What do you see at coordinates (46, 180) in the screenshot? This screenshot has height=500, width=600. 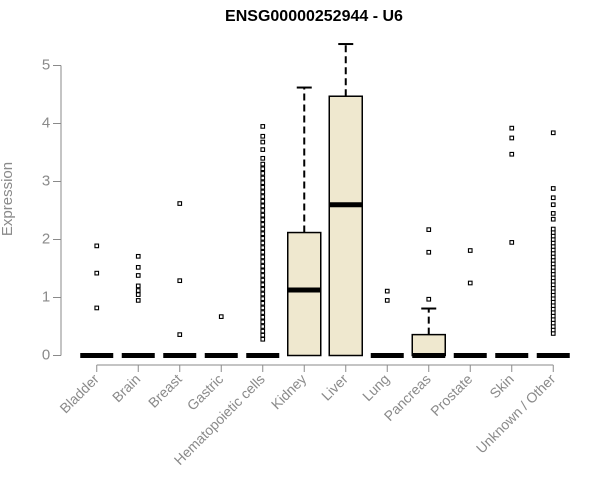 I see `y-tick-label: 3` at bounding box center [46, 180].